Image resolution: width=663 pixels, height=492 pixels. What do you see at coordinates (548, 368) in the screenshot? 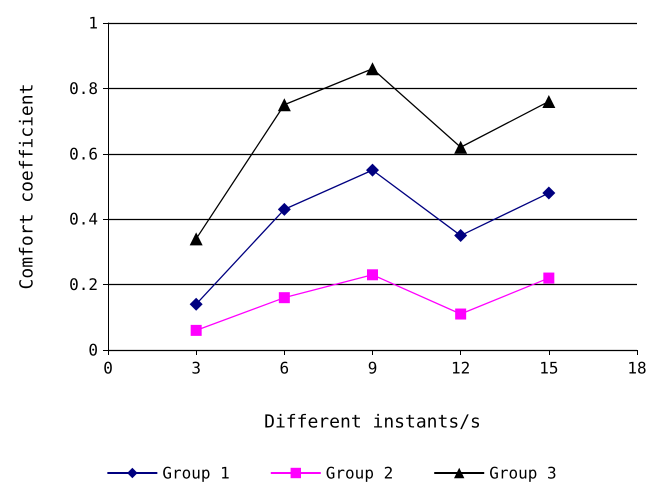
I see `x-tick-label: 15` at bounding box center [548, 368].